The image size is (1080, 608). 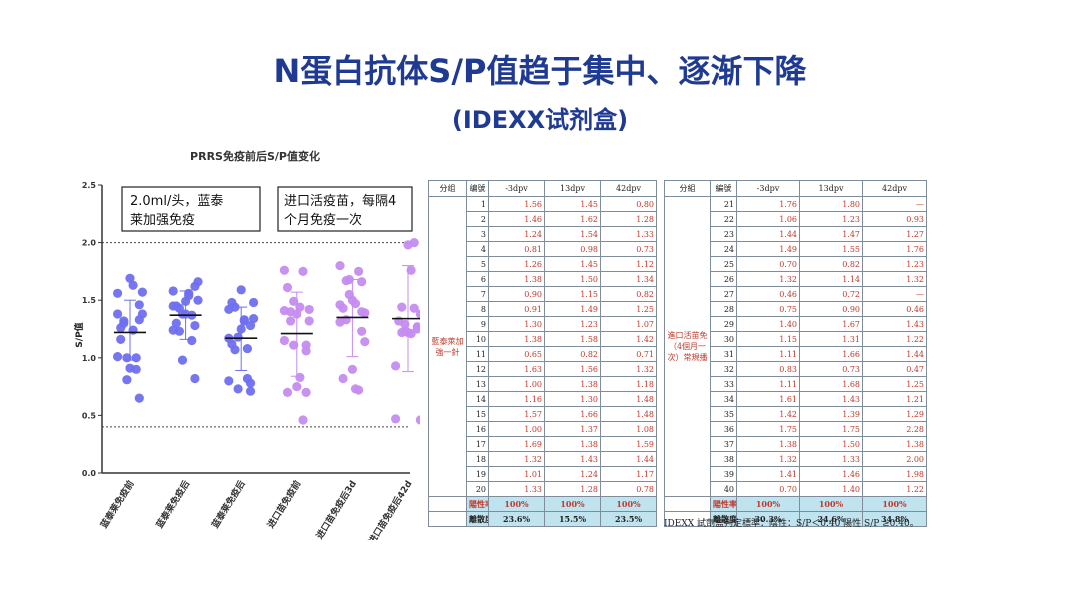 I want to click on sp-value-cell: 1.50, so click(x=572, y=279).